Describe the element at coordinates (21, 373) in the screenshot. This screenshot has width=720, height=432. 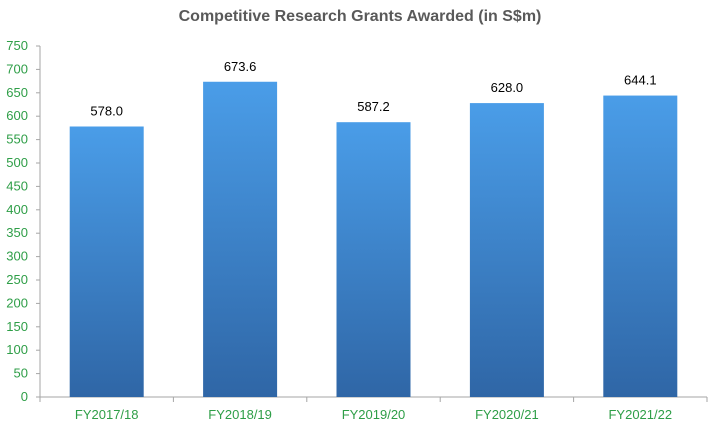
I see `y-tick-label: 50` at that location.